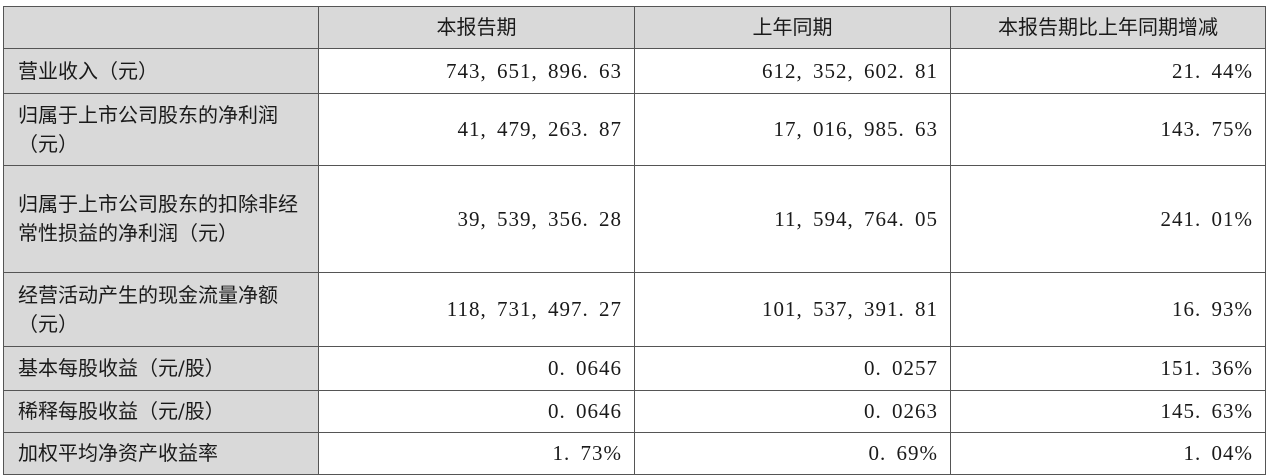  What do you see at coordinates (161, 453) in the screenshot?
I see `row-label: 加权平均净资产收益率` at bounding box center [161, 453].